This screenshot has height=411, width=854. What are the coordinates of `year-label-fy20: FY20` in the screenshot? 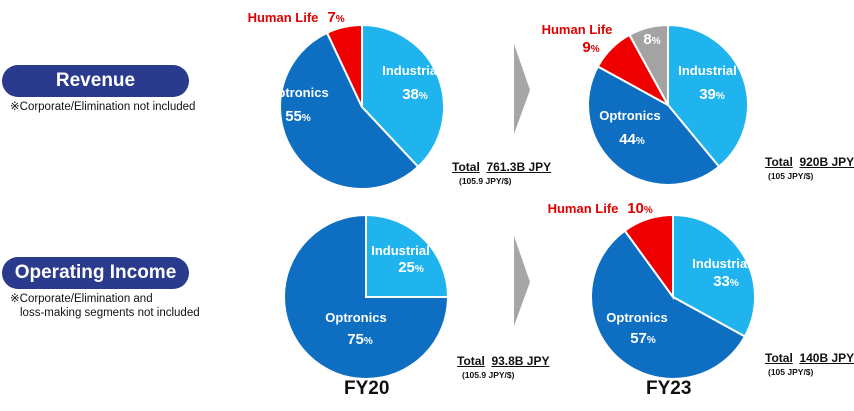 It's located at (367, 388).